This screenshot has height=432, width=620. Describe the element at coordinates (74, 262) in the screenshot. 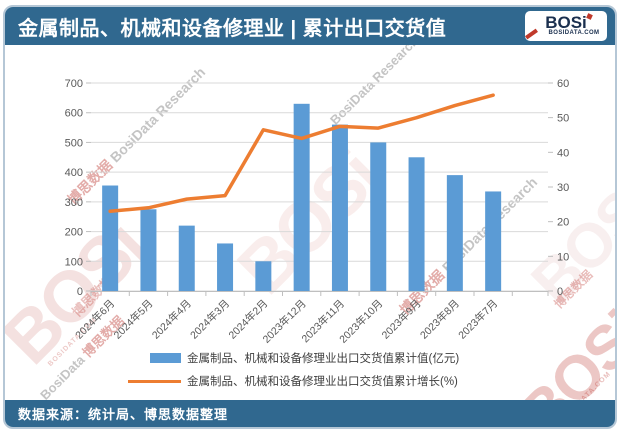

I see `svg-text: 100` at that location.